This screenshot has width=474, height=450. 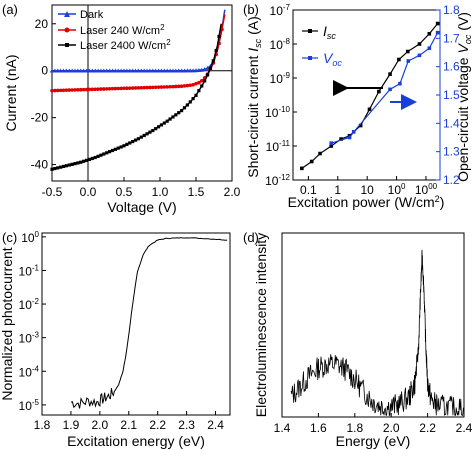 What do you see at coordinates (186, 425) in the screenshot?
I see `x-tick-label: 2.3` at bounding box center [186, 425].